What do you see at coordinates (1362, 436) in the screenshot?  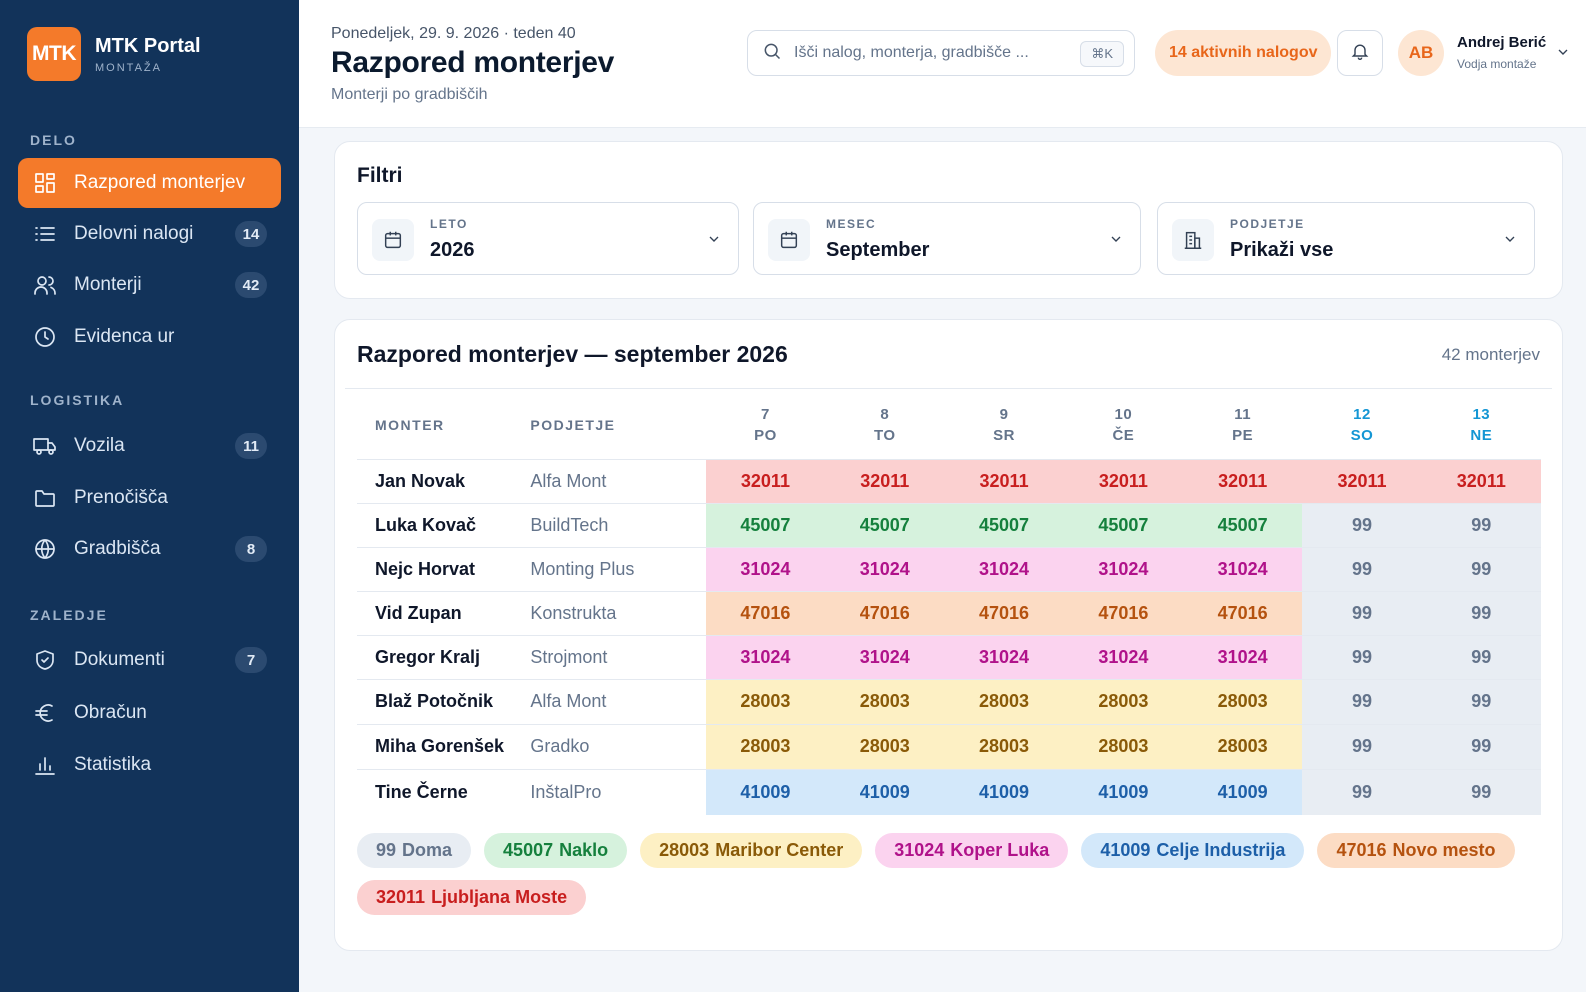 I see `day-of-week: SO` at bounding box center [1362, 436].